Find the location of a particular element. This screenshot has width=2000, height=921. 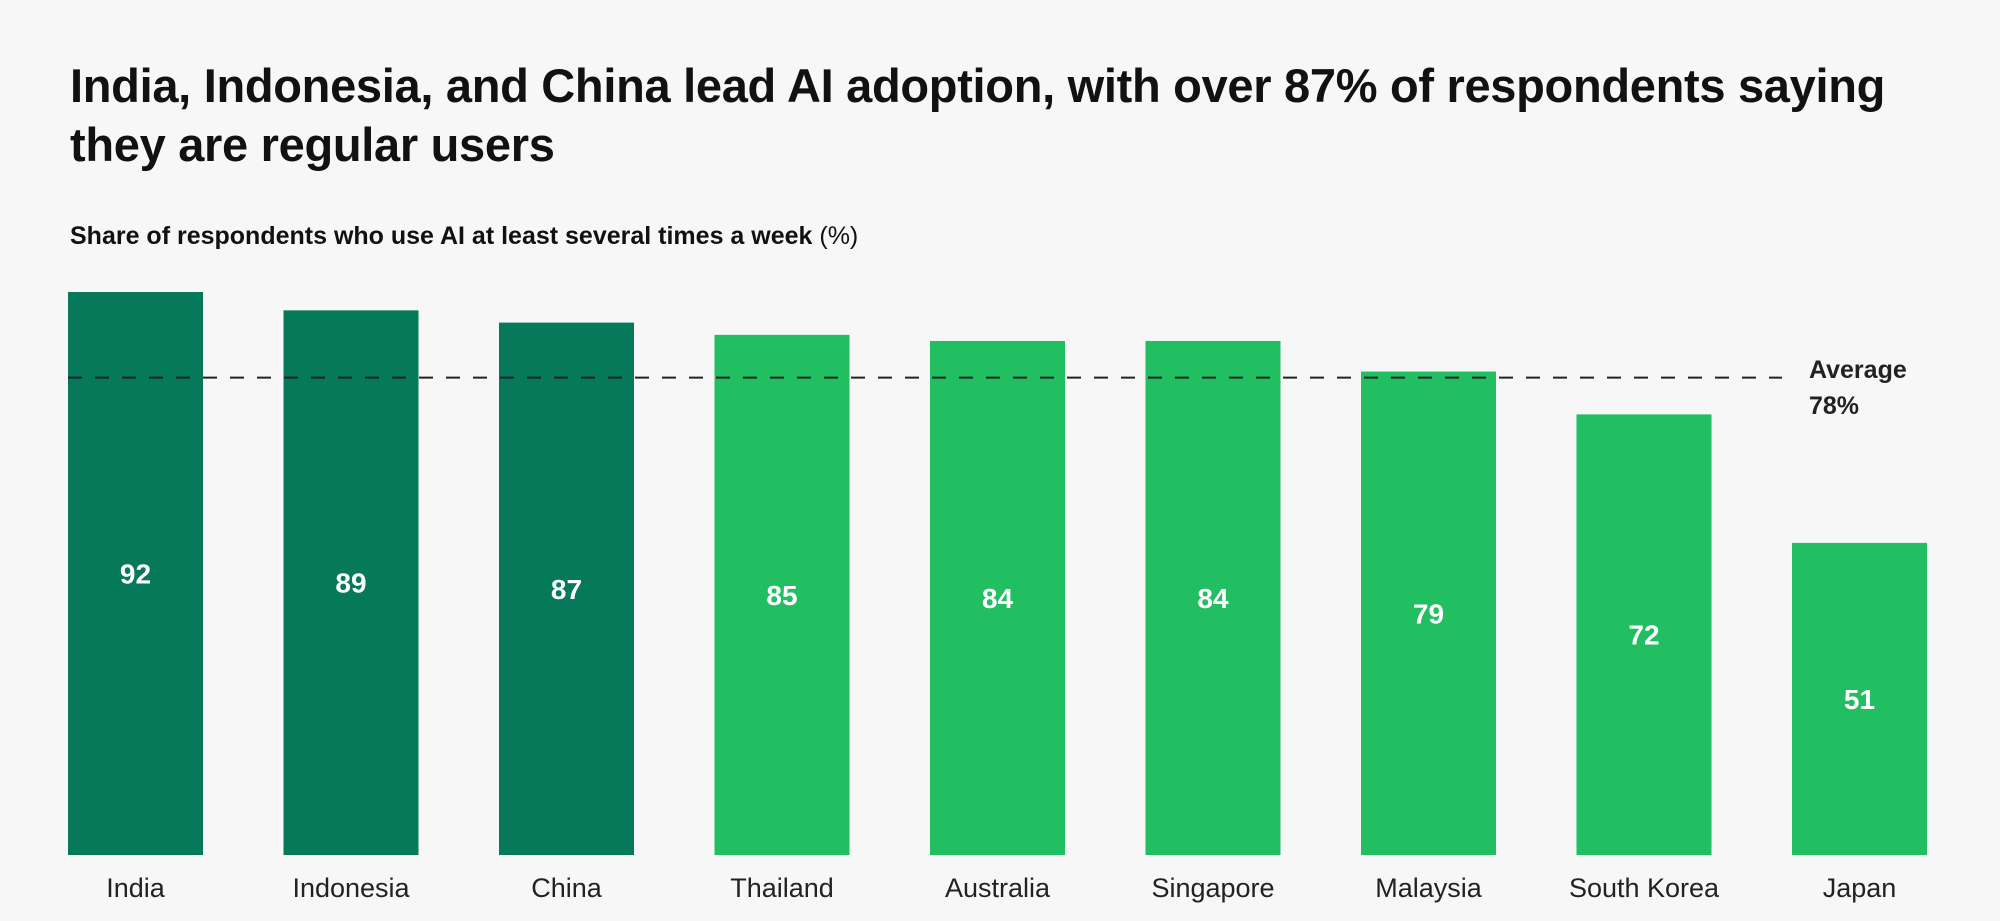

value-label: 89 is located at coordinates (350, 583).